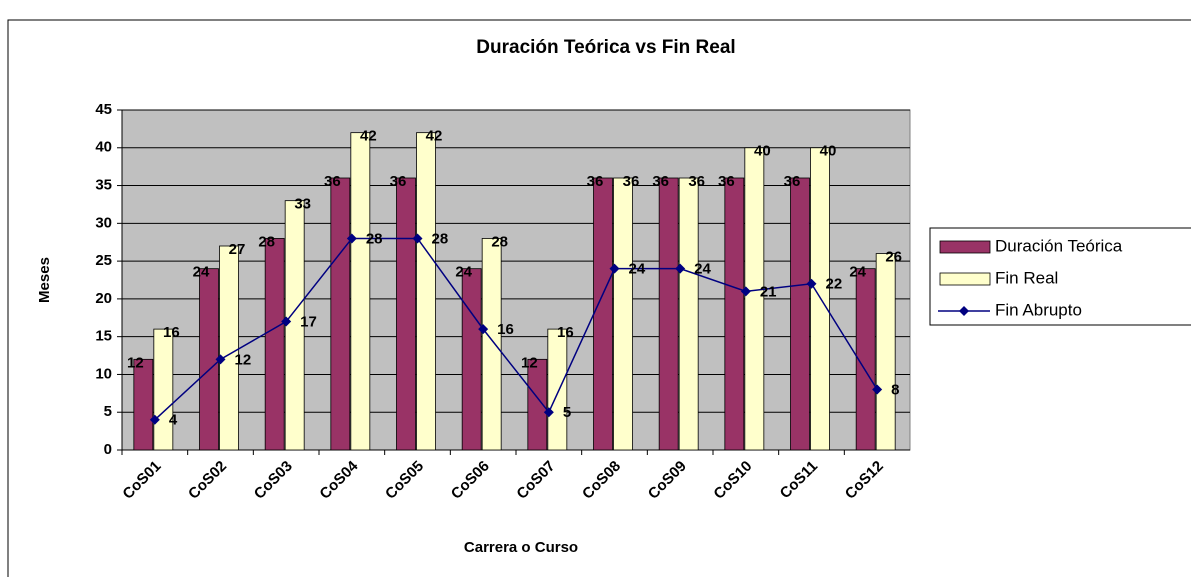 Image resolution: width=1191 pixels, height=577 pixels. What do you see at coordinates (893, 257) in the screenshot?
I see `data-label: 26` at bounding box center [893, 257].